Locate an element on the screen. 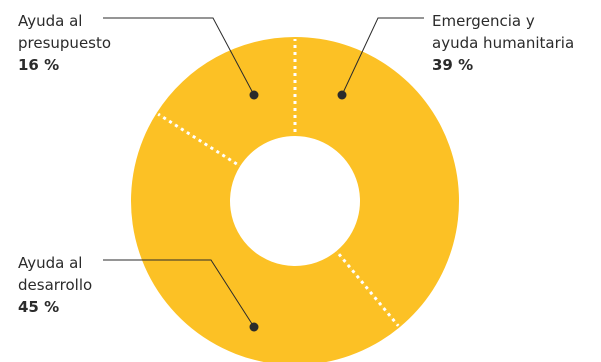 Image resolution: width=601 pixels, height=362 pixels. slice-label-2-line-1: presupuesto is located at coordinates (64, 43).